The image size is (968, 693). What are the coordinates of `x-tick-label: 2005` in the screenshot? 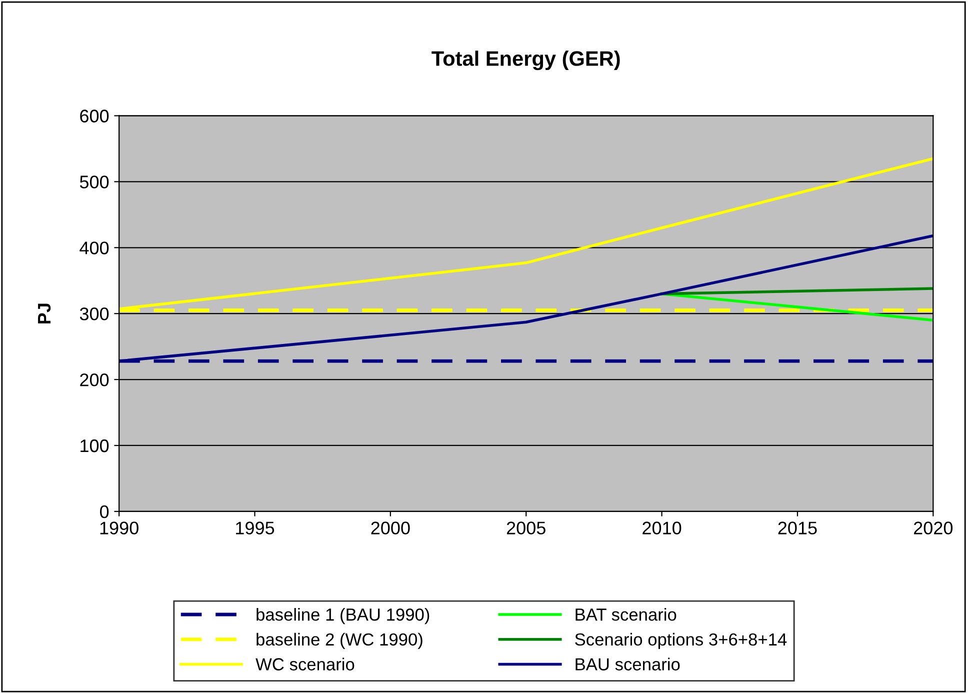 It's located at (526, 528).